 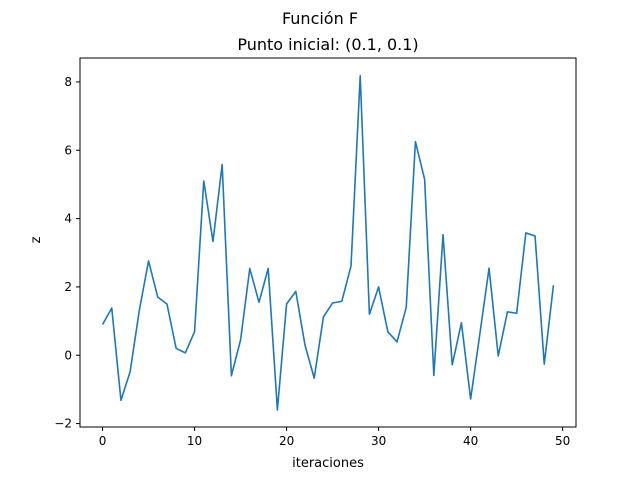 What do you see at coordinates (67, 253) in the screenshot?
I see `y-axis-ticks: −2 0 2 4 6 8` at bounding box center [67, 253].